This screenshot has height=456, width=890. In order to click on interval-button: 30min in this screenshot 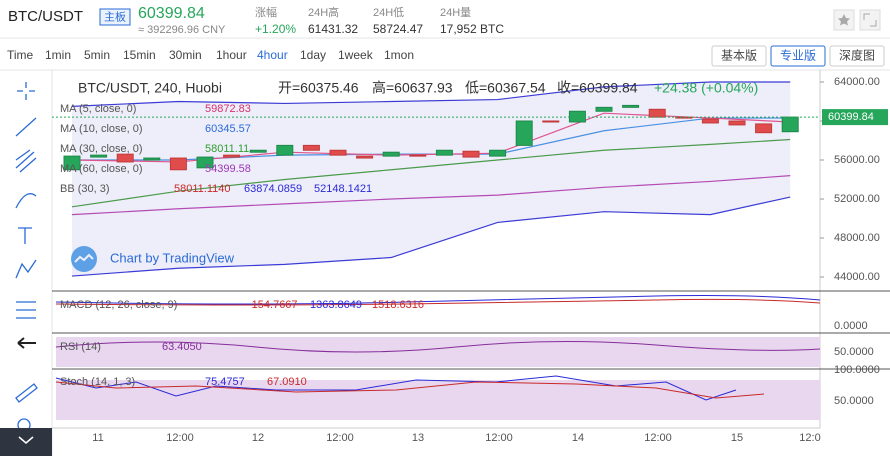, I will do `click(185, 55)`.